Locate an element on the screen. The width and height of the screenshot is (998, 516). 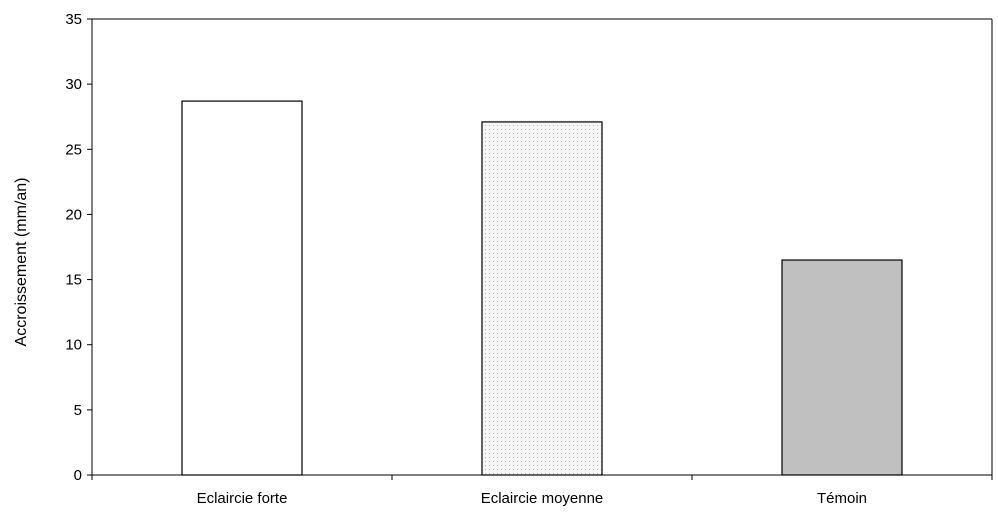
y-tick-label: 25 is located at coordinates (73, 149).